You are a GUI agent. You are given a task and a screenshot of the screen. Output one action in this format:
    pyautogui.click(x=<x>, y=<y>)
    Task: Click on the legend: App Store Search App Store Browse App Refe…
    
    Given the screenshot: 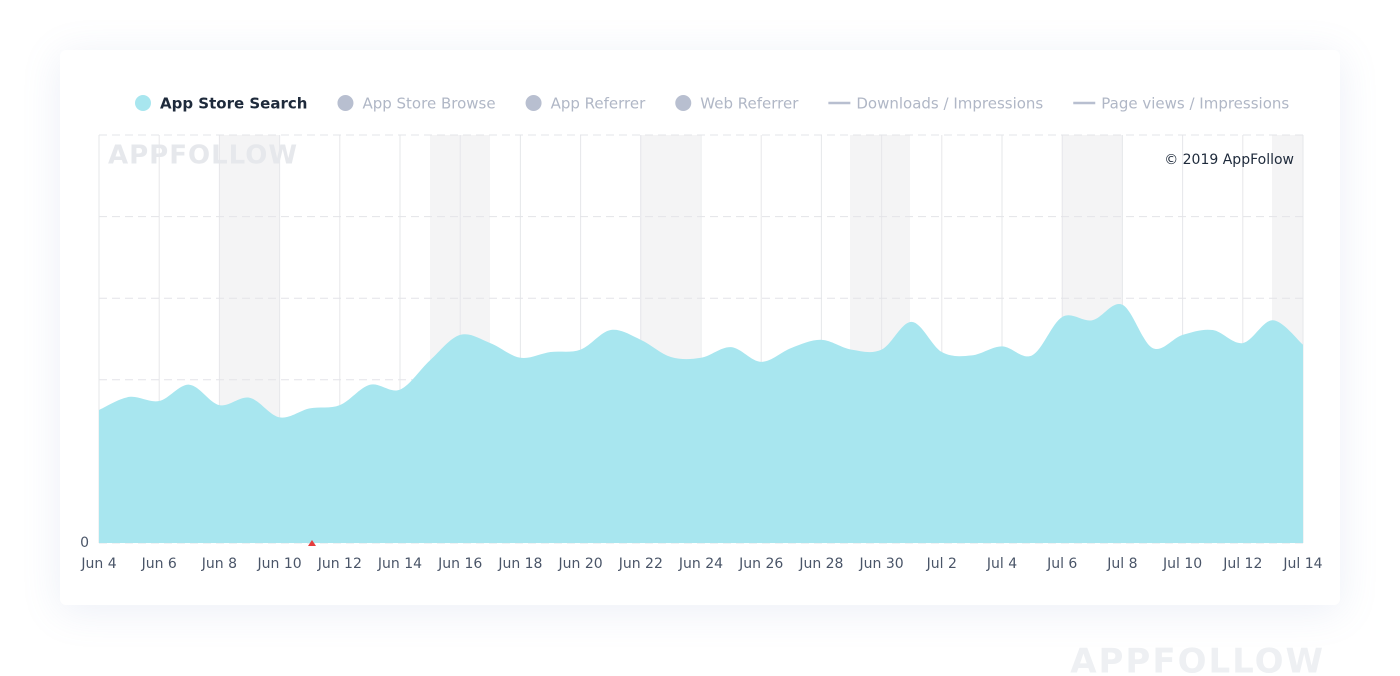 What is the action you would take?
    pyautogui.click(x=712, y=104)
    